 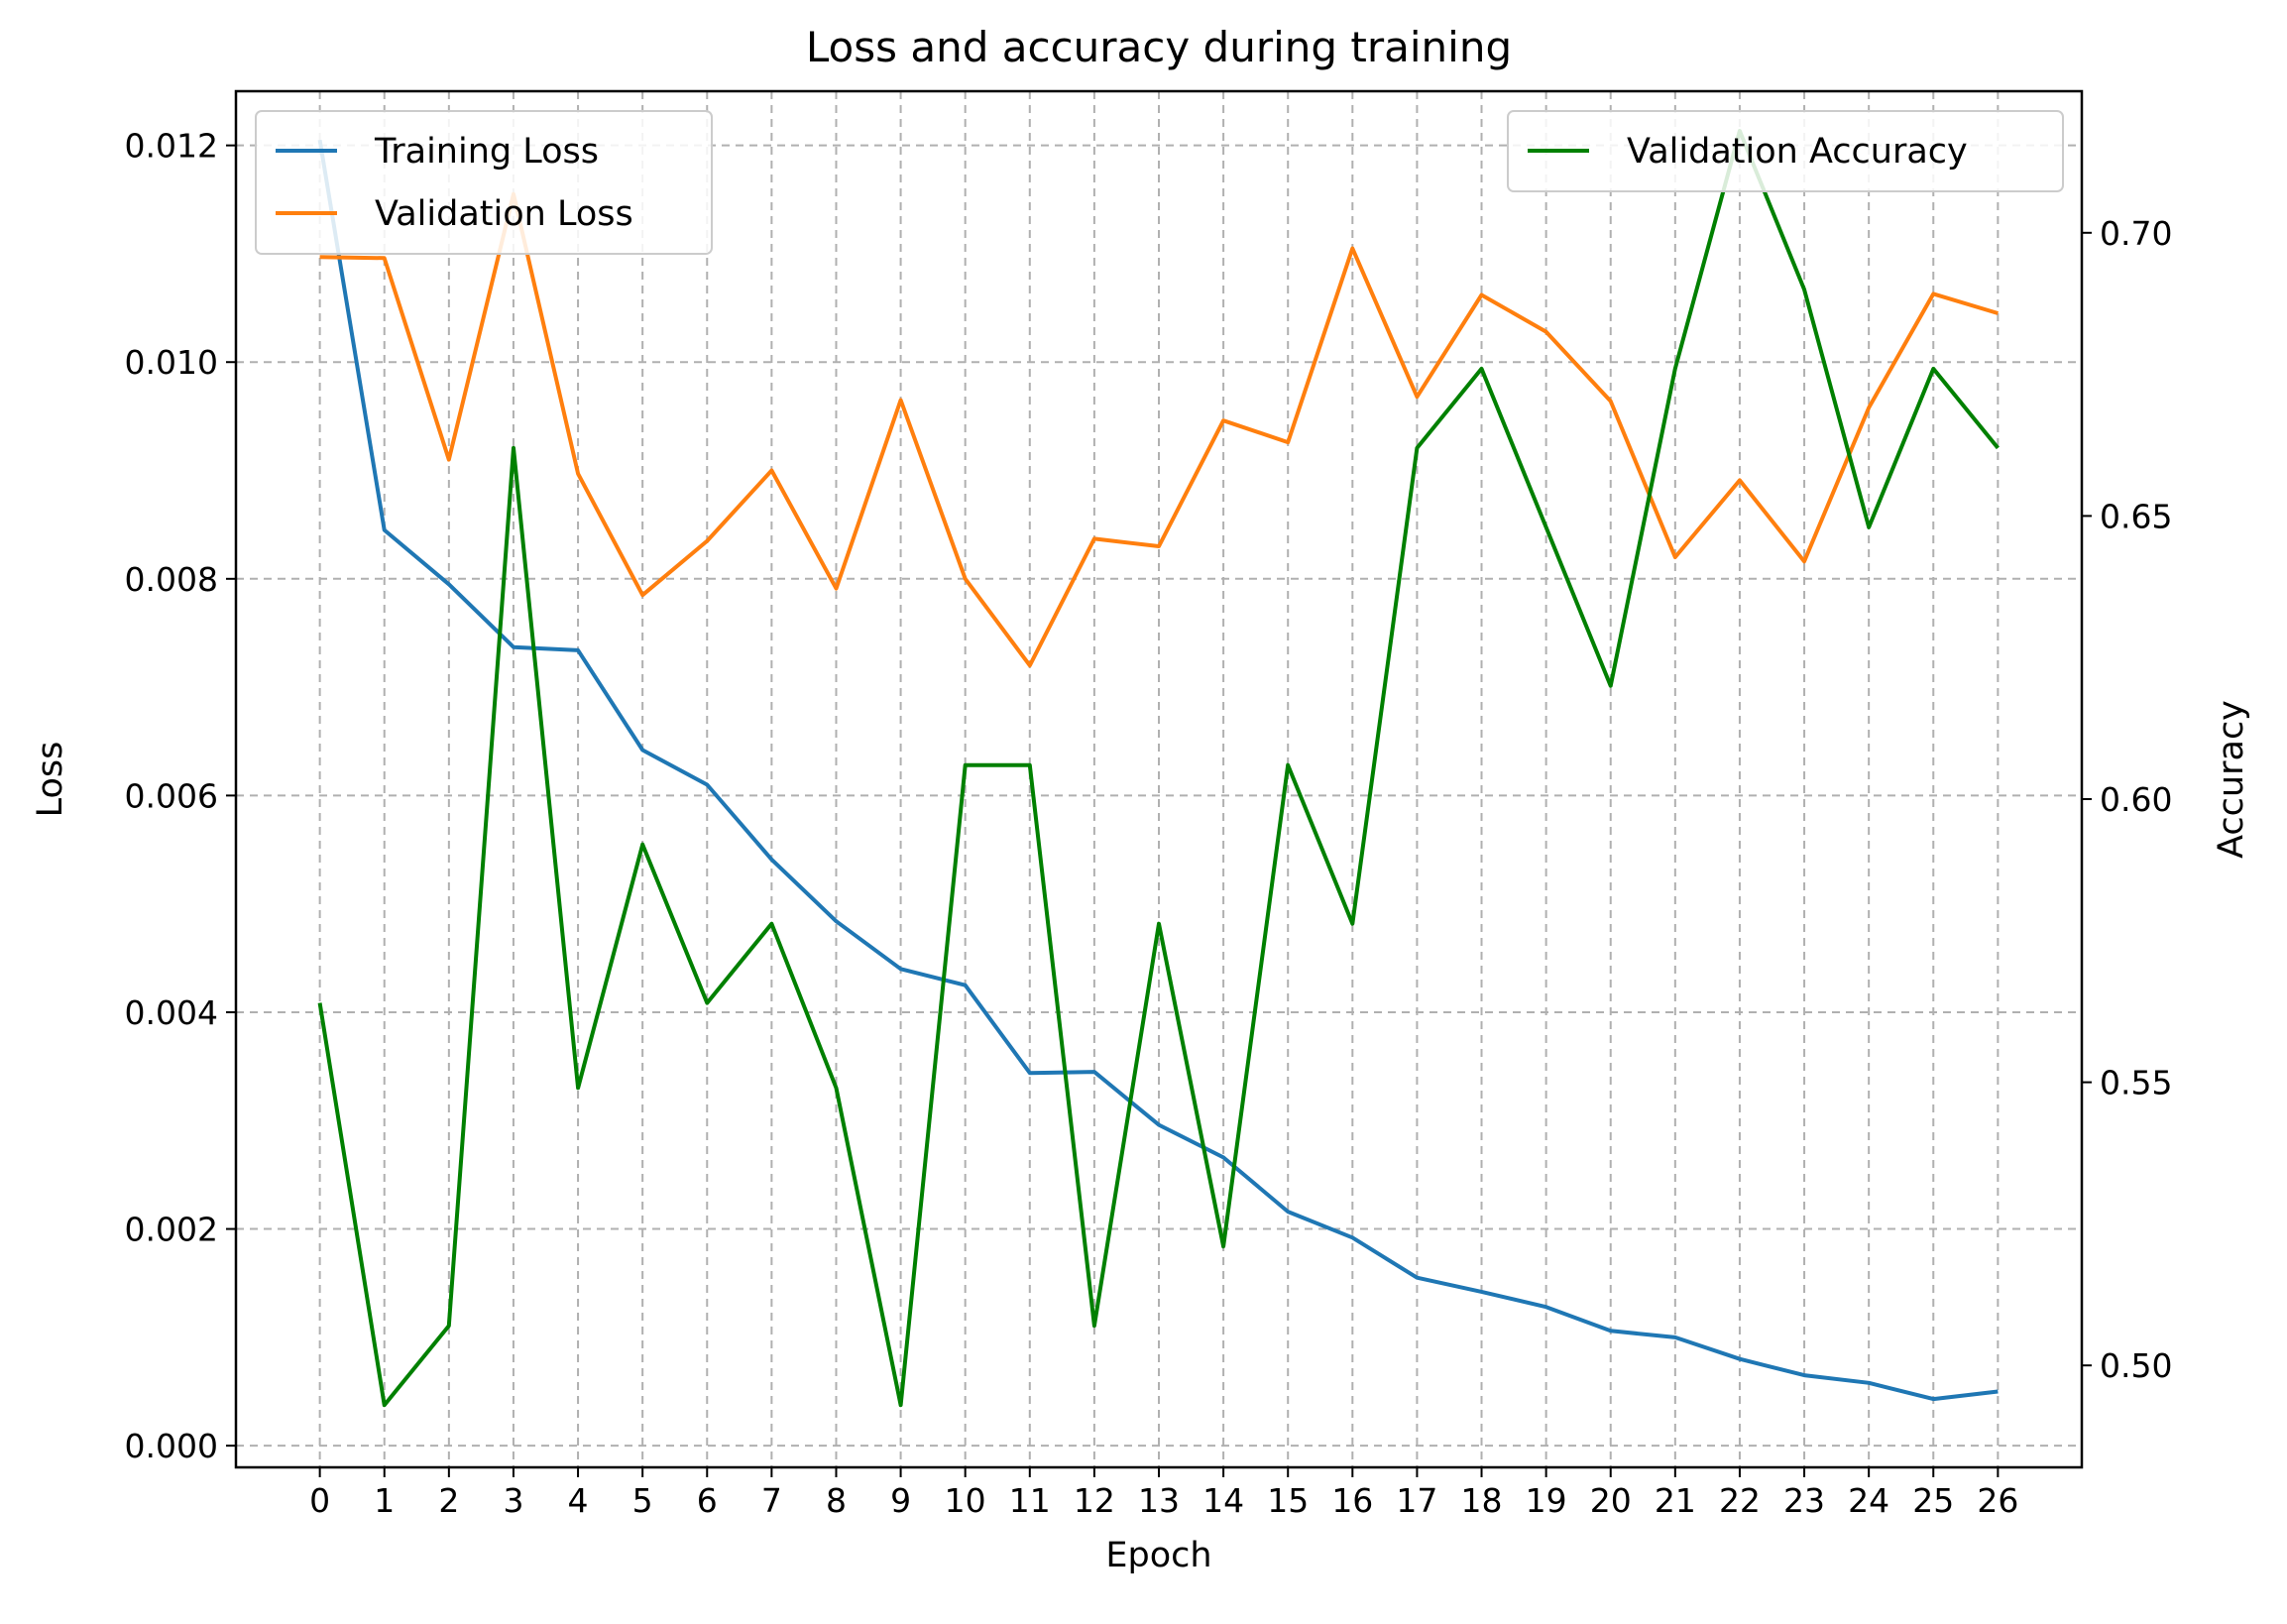 What do you see at coordinates (2136, 233) in the screenshot?
I see `y-right-tick-label: 0.70` at bounding box center [2136, 233].